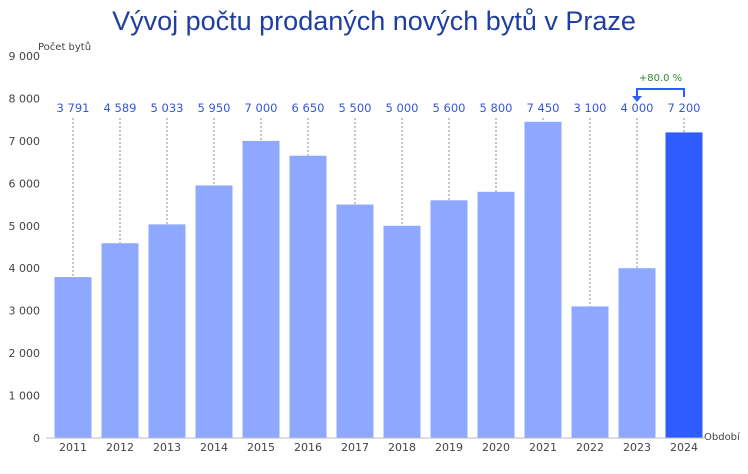 The width and height of the screenshot is (748, 474). What do you see at coordinates (64, 47) in the screenshot?
I see `y-axis-label: Počet bytů` at bounding box center [64, 47].